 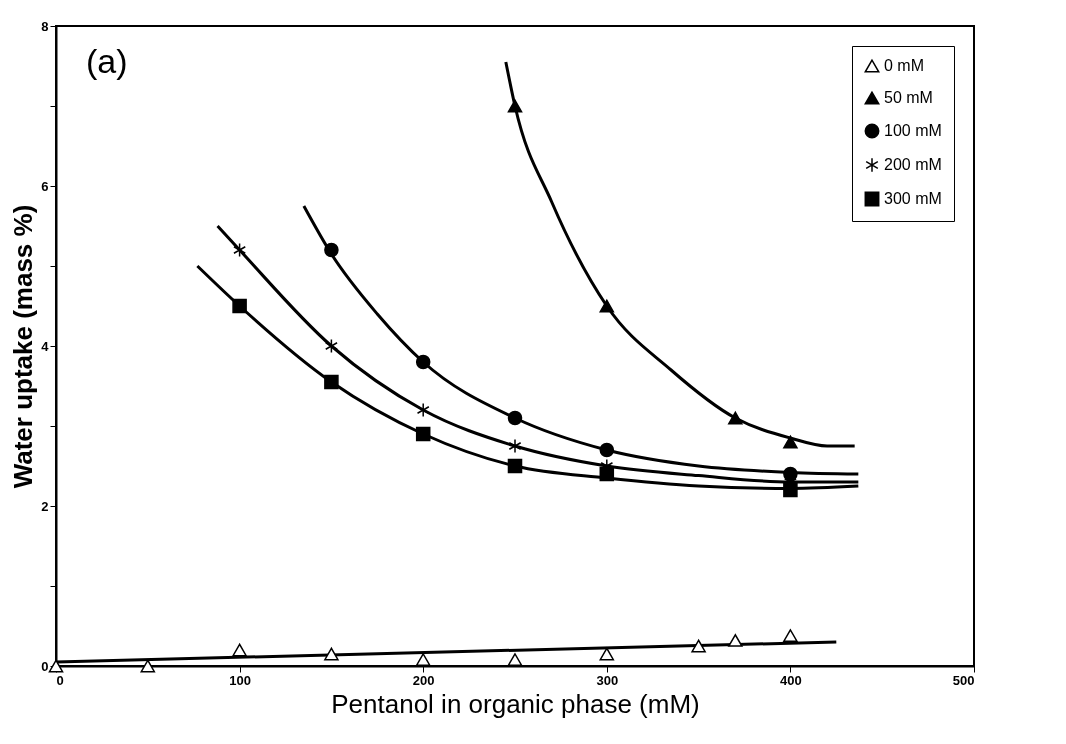 I want to click on y-tick-label: 8, so click(x=45, y=26).